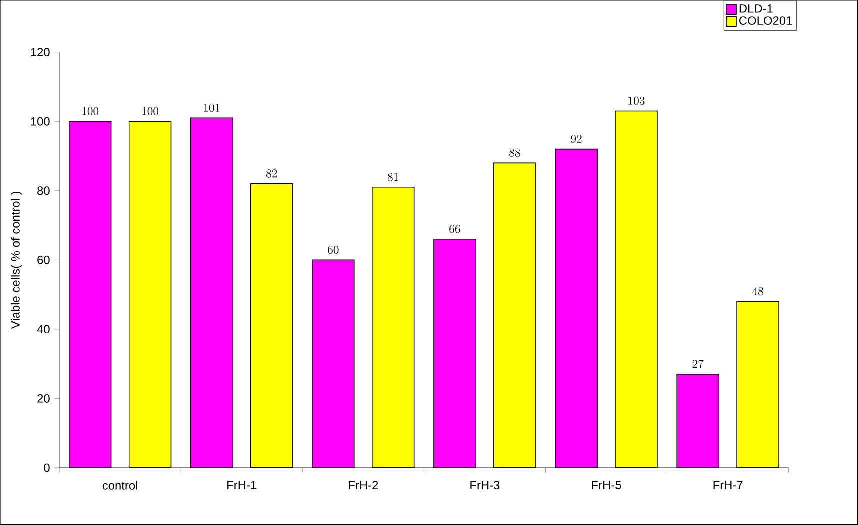 The width and height of the screenshot is (858, 525). I want to click on data-label: 101, so click(212, 108).